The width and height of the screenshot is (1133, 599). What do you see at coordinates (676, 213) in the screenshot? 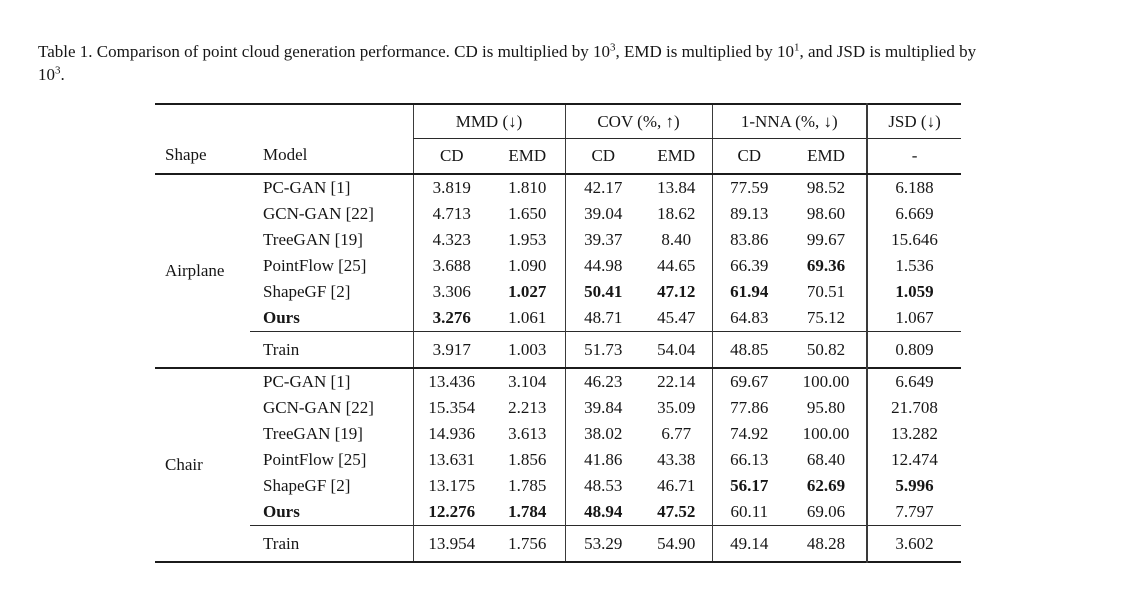
I see `cell-cov-emd: 18.62` at bounding box center [676, 213].